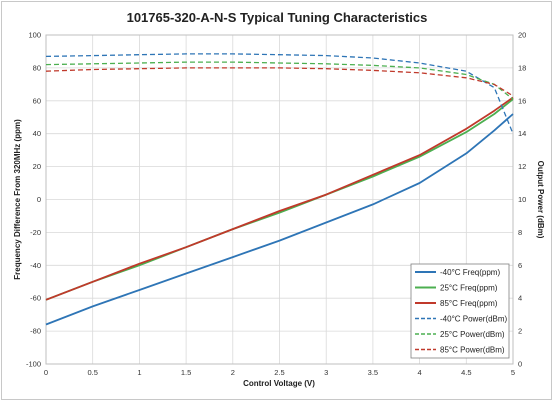  I want to click on x-tick-label: 0.5, so click(92, 372).